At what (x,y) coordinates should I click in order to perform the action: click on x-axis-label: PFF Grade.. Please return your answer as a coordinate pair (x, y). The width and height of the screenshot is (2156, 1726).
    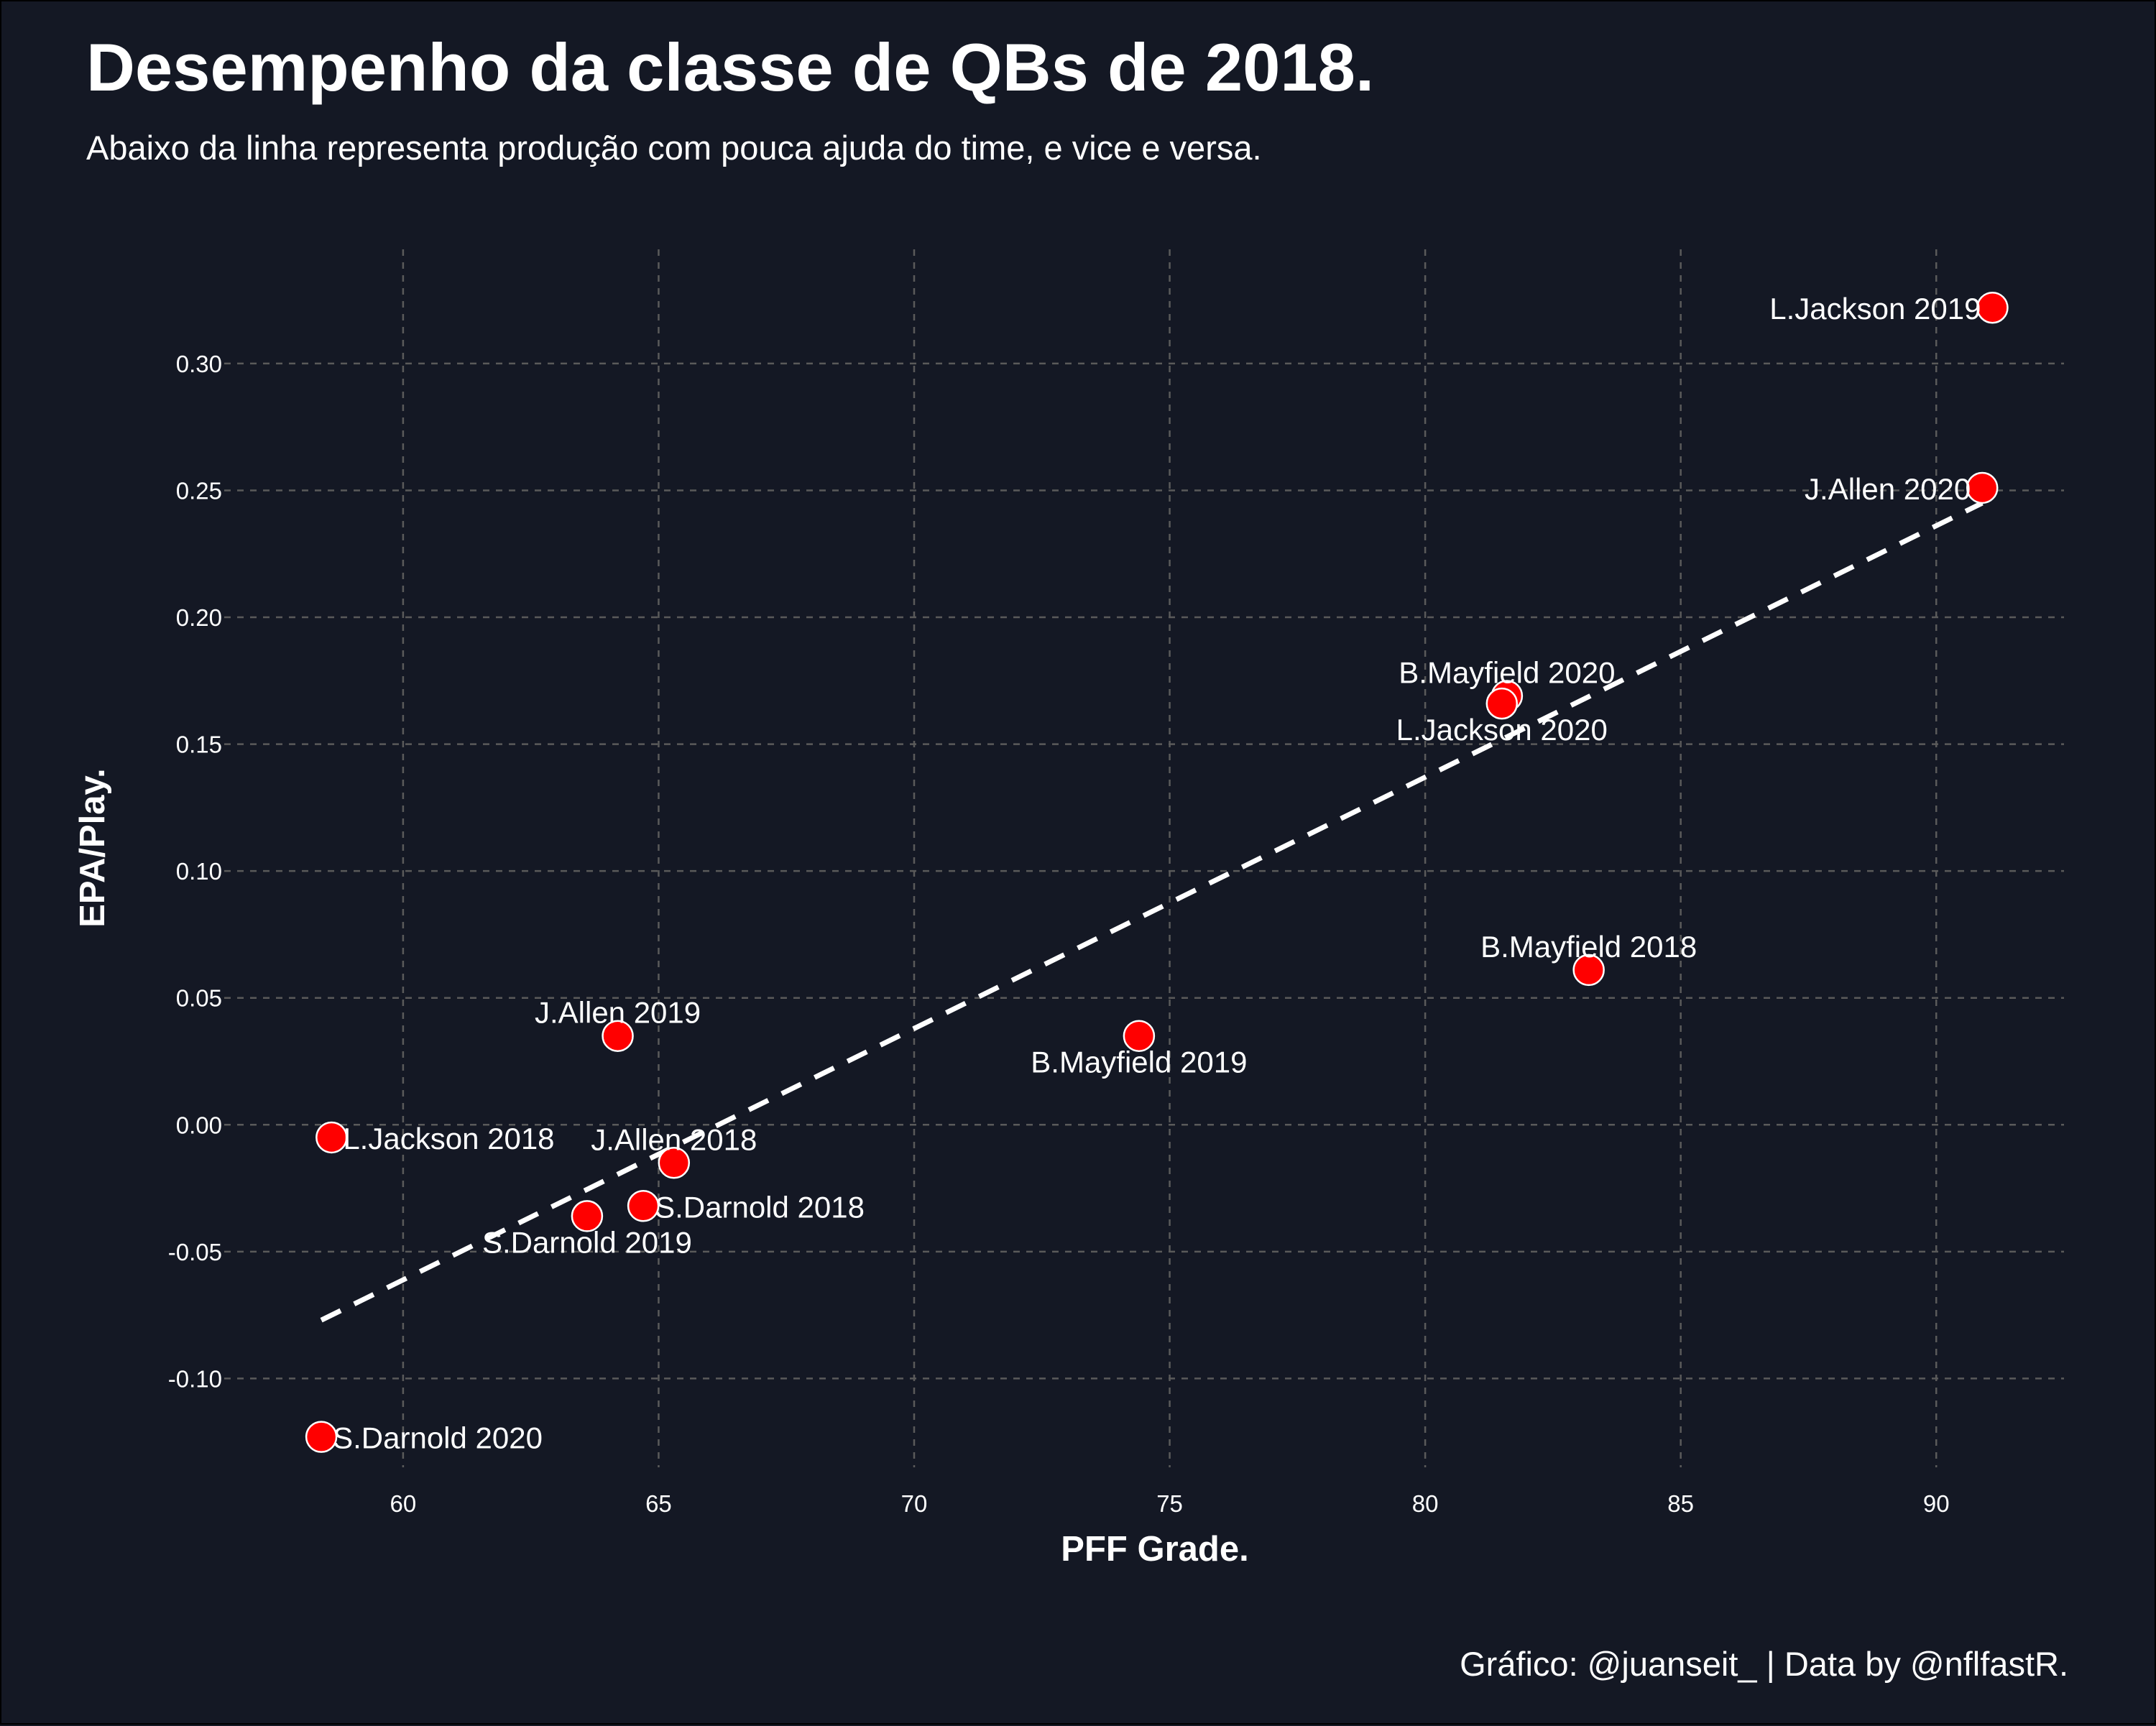
    Looking at the image, I should click on (1154, 1549).